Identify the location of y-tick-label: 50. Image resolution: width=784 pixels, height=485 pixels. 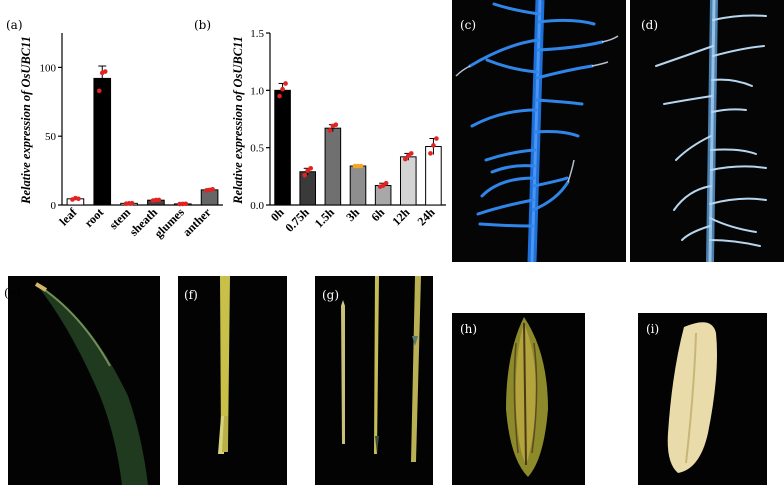
(51, 137).